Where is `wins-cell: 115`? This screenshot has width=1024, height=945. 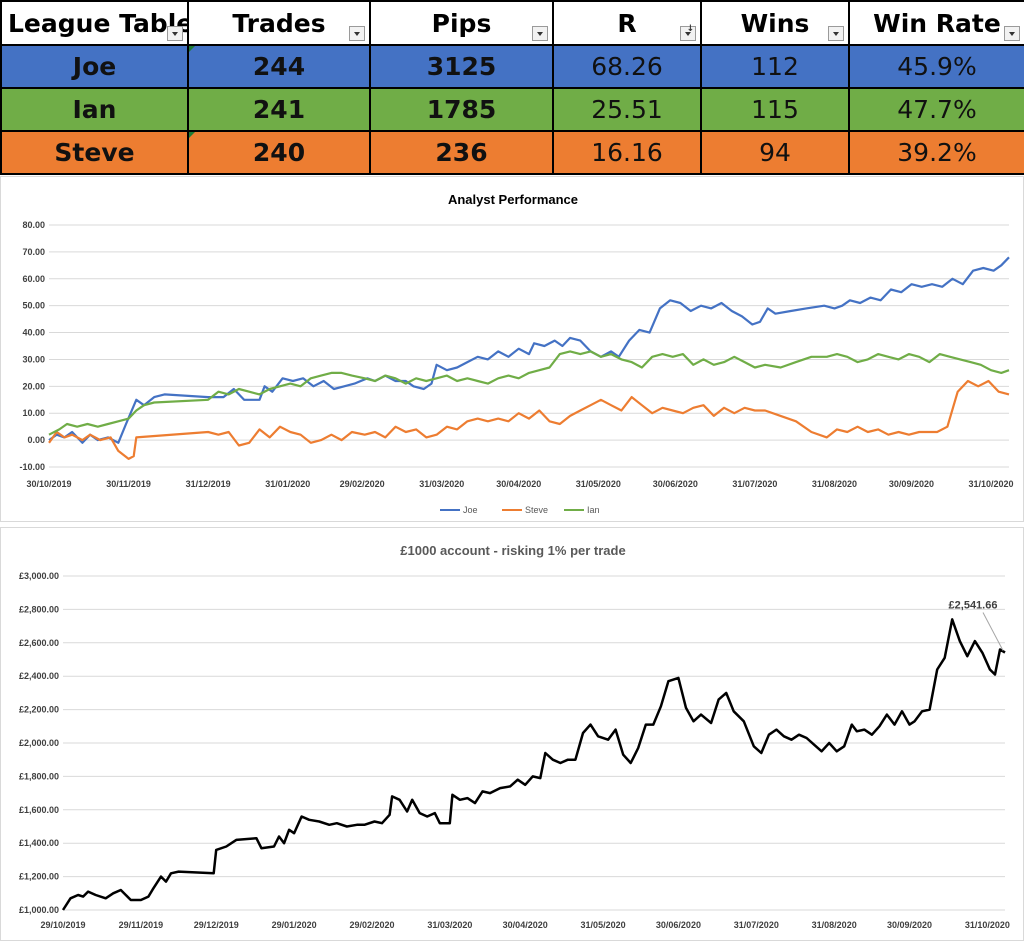
wins-cell: 115 is located at coordinates (775, 109).